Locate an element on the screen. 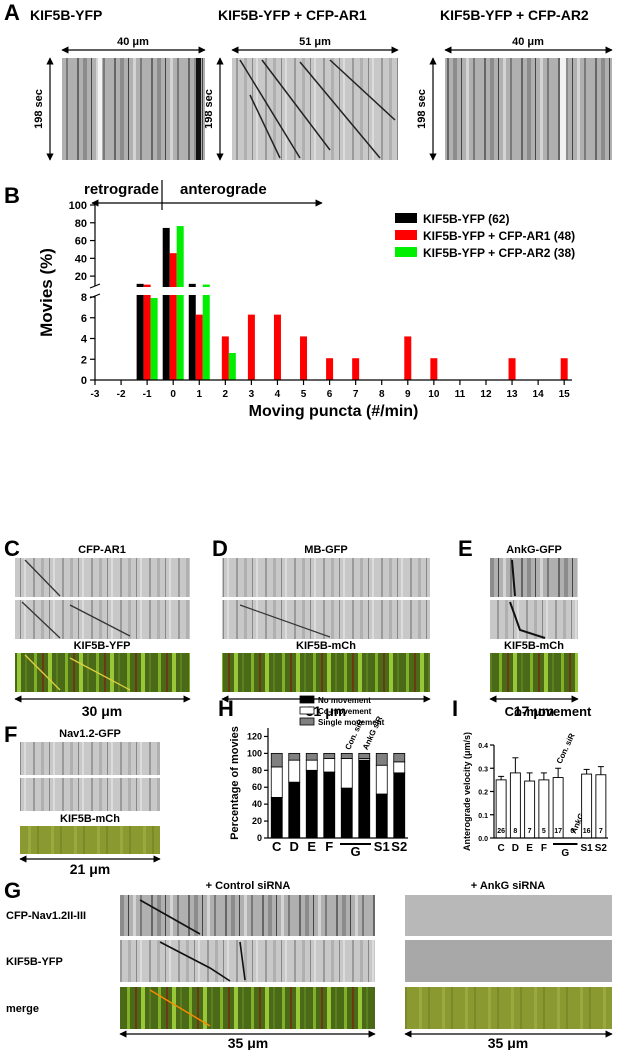 This screenshot has width=618, height=1050. x-tick-label: 7 is located at coordinates (356, 394).